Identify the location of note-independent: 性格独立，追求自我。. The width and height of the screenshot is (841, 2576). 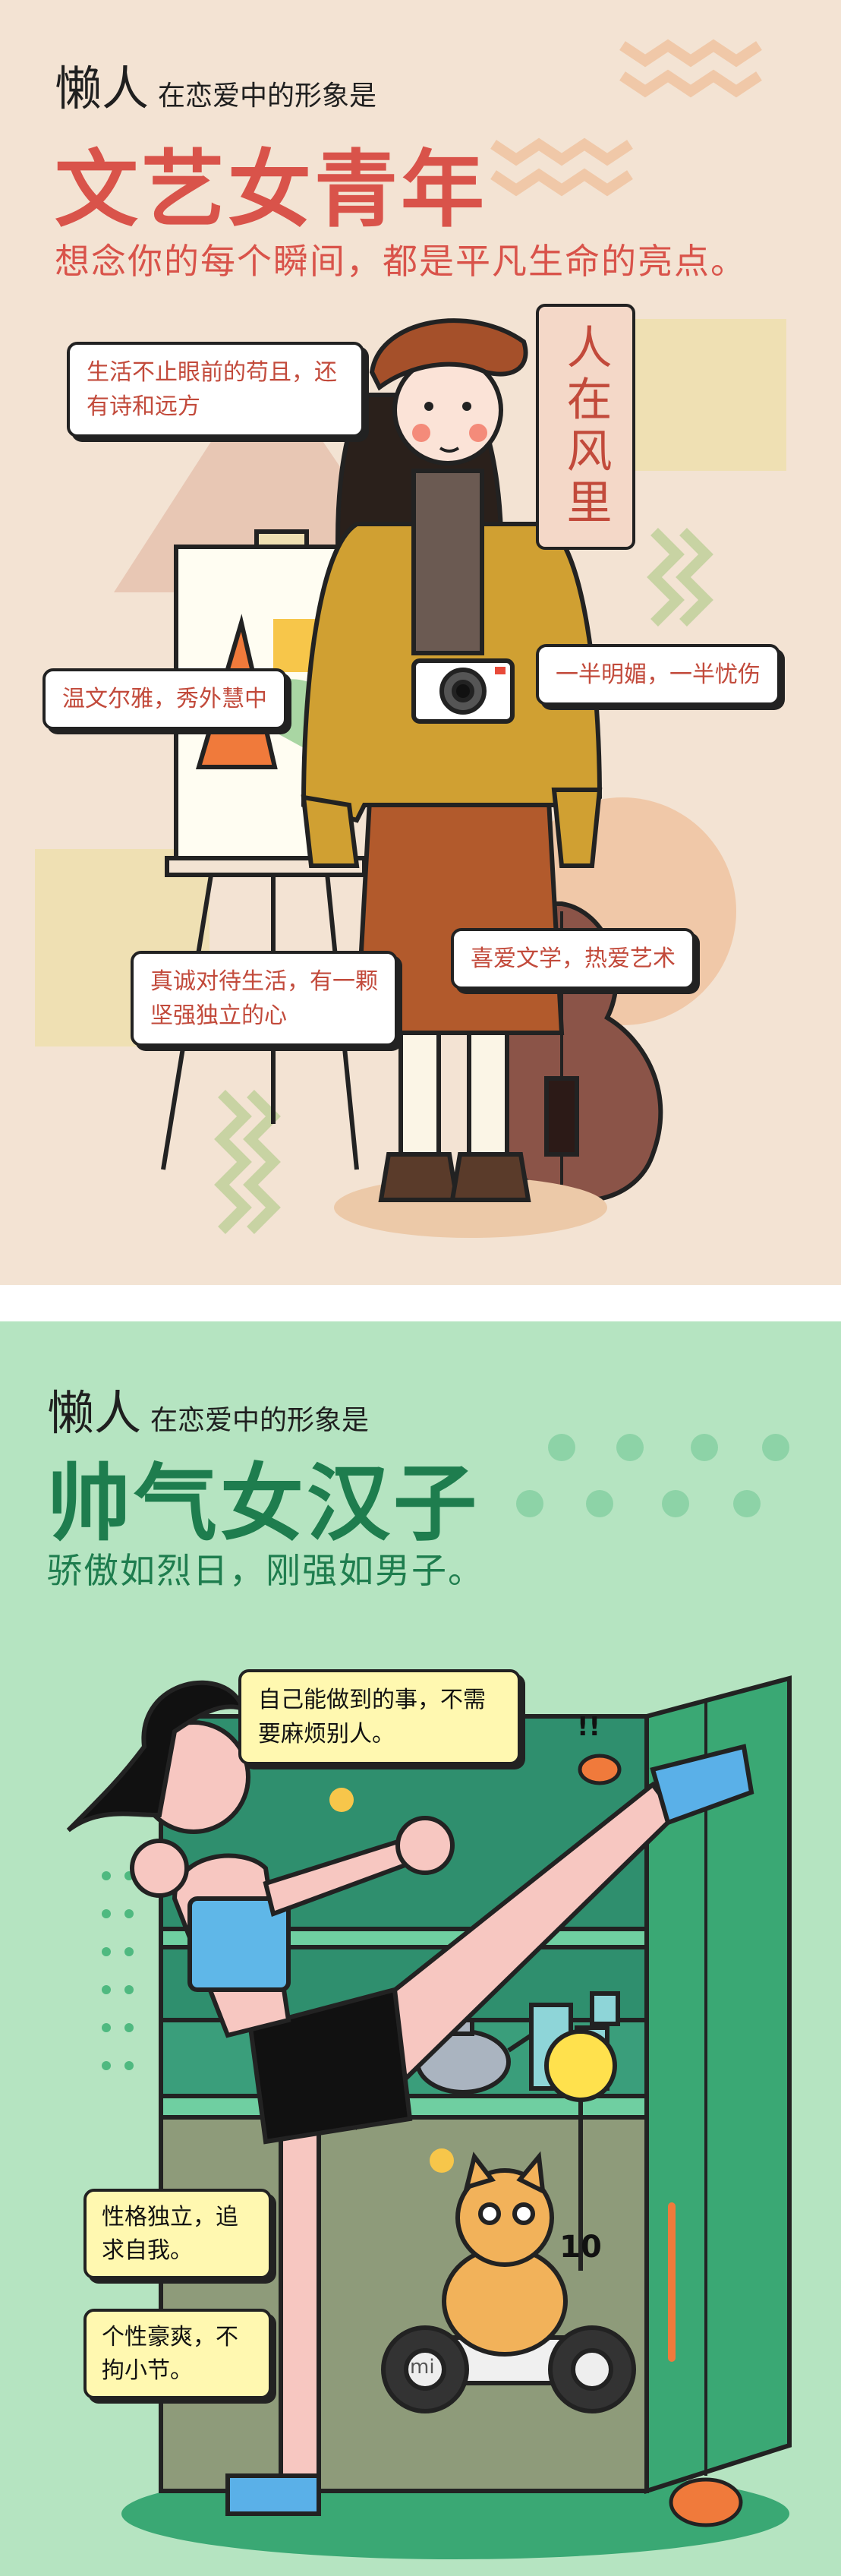
(177, 2234).